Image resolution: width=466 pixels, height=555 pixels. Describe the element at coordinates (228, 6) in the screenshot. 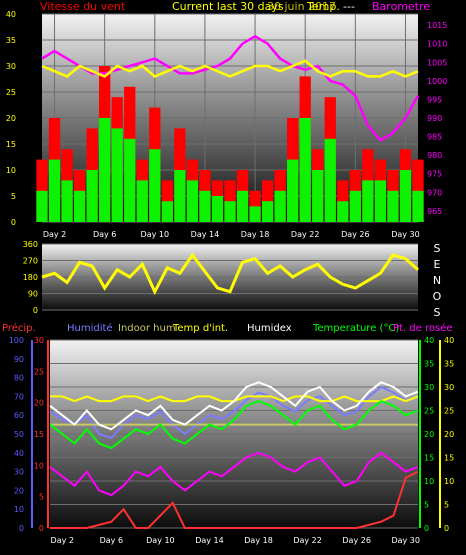

I see `current-label: Current last 30 days` at that location.